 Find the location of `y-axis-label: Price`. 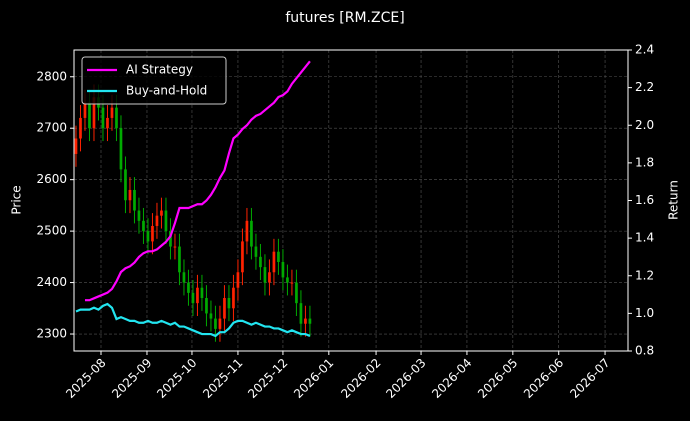

y-axis-label: Price is located at coordinates (17, 199).